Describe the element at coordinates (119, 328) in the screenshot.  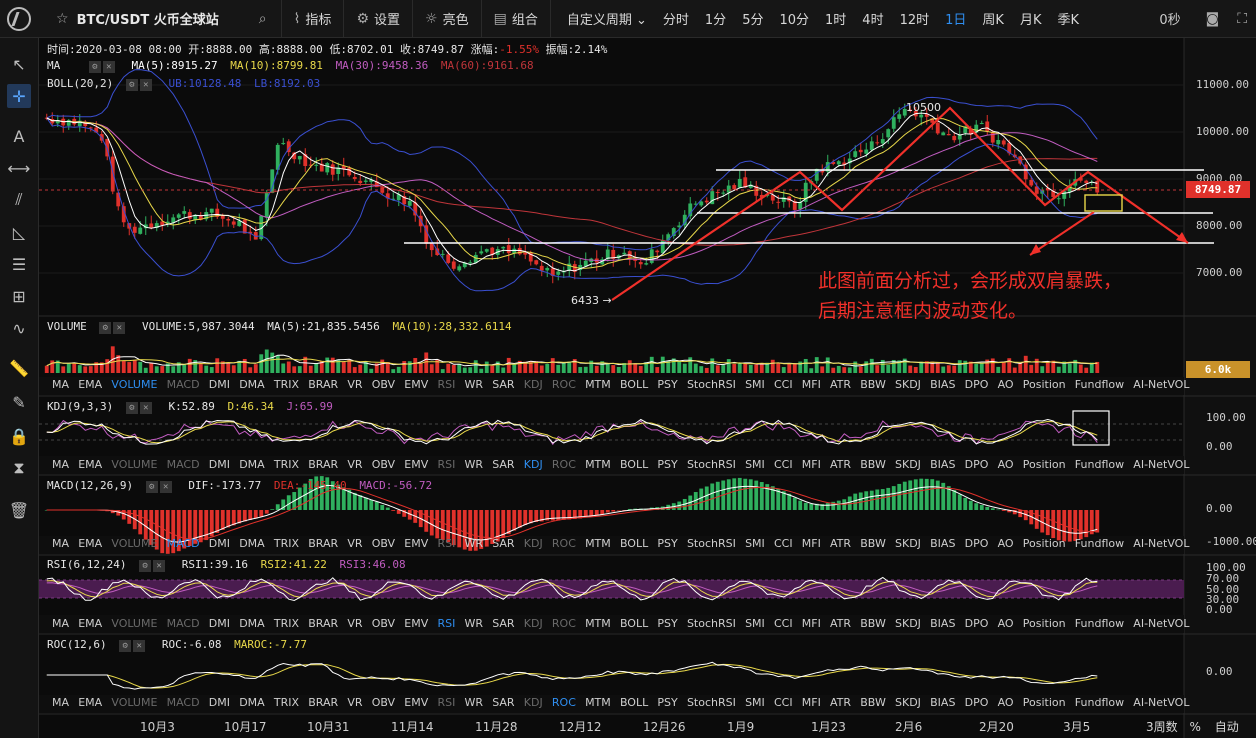
I see `volume-close-icon: ✕` at that location.